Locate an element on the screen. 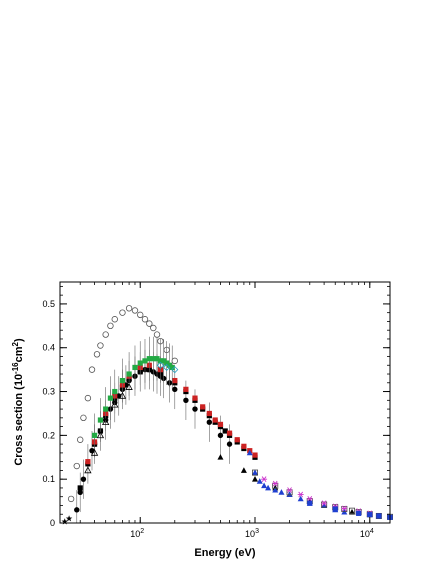 The height and width of the screenshot is (564, 436). y-tick-label: 0.4 is located at coordinates (48, 348).